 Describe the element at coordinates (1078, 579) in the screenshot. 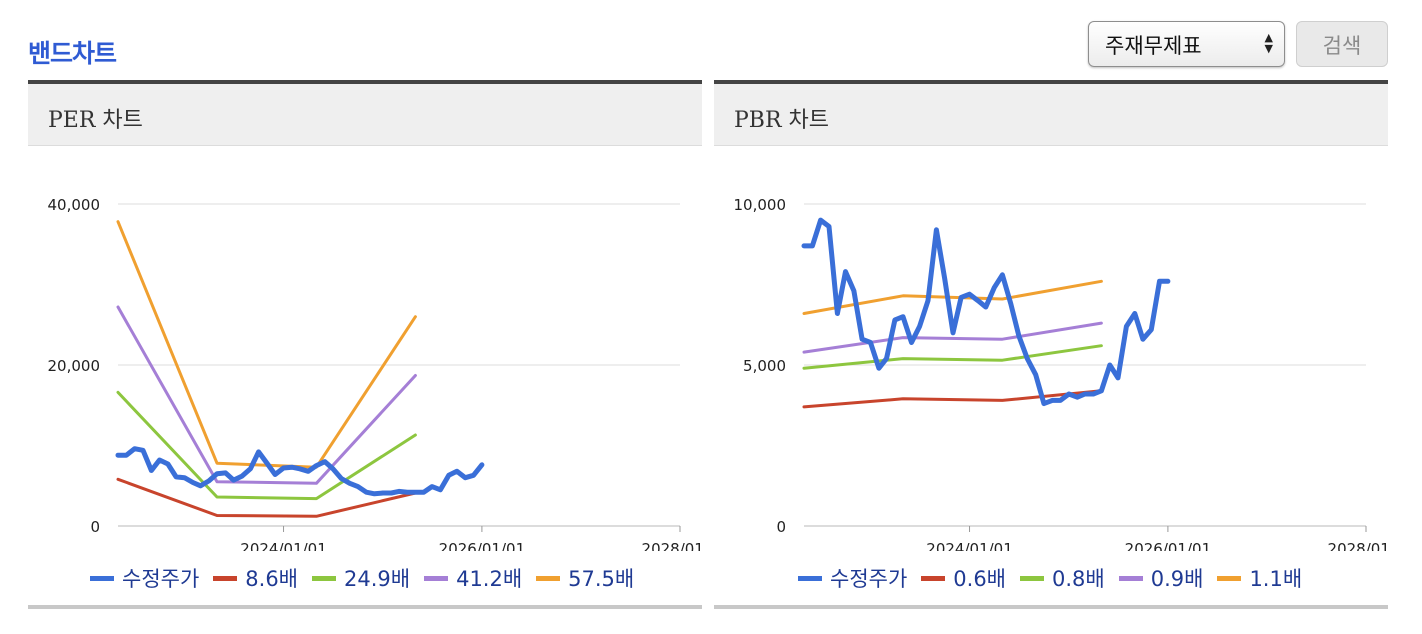

I see `pbr-legend-label: 0.8배` at that location.